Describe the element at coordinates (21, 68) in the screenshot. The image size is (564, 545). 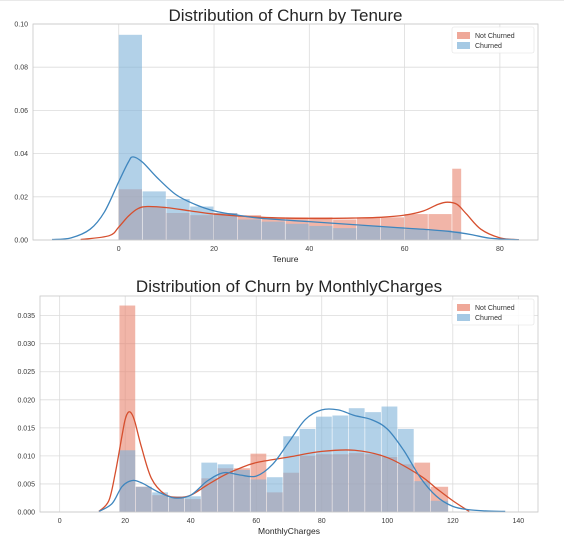
I see `y-tick-label: 0.08` at that location.